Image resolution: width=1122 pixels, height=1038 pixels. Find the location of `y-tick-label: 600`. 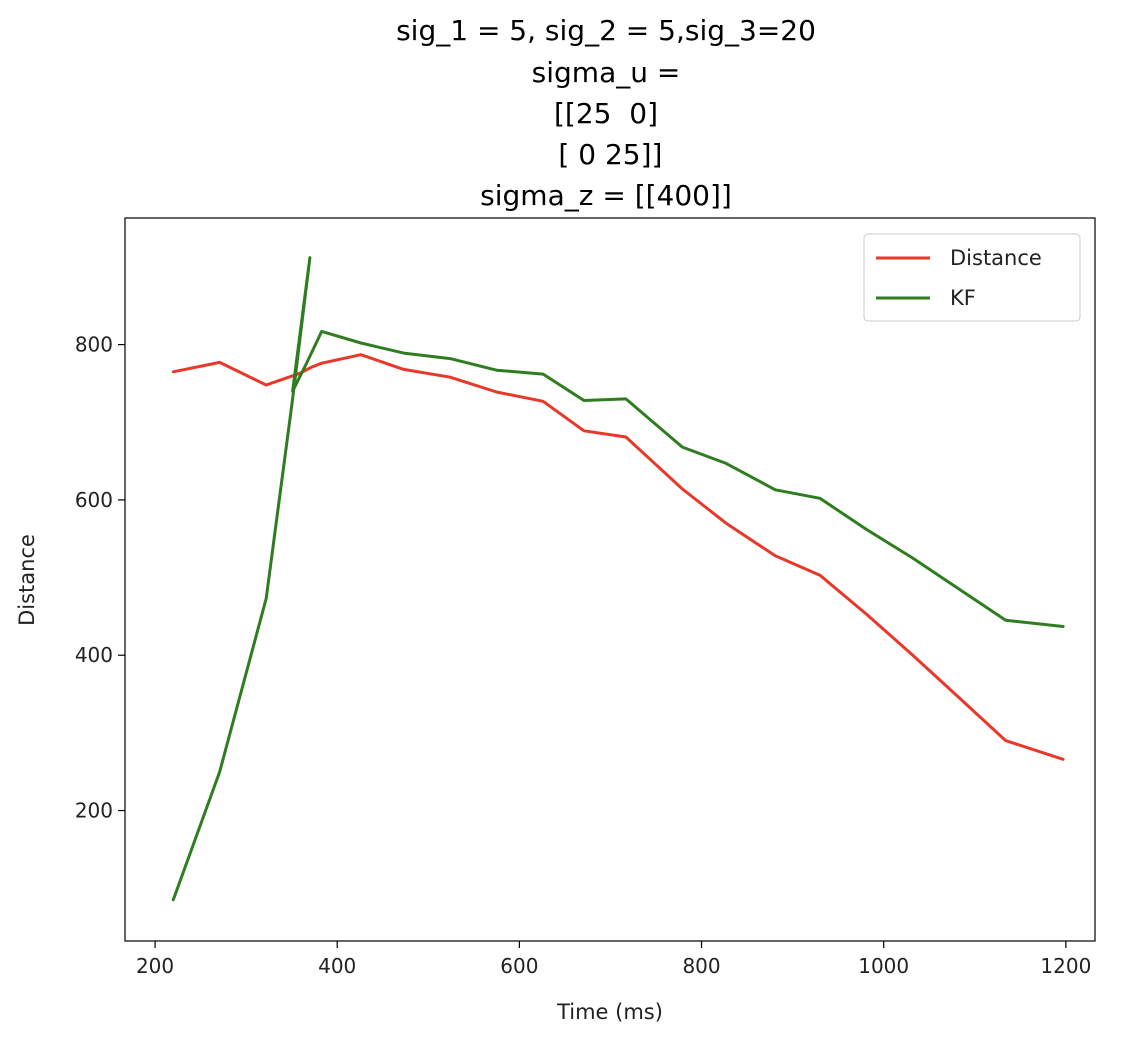

y-tick-label: 600 is located at coordinates (94, 500).